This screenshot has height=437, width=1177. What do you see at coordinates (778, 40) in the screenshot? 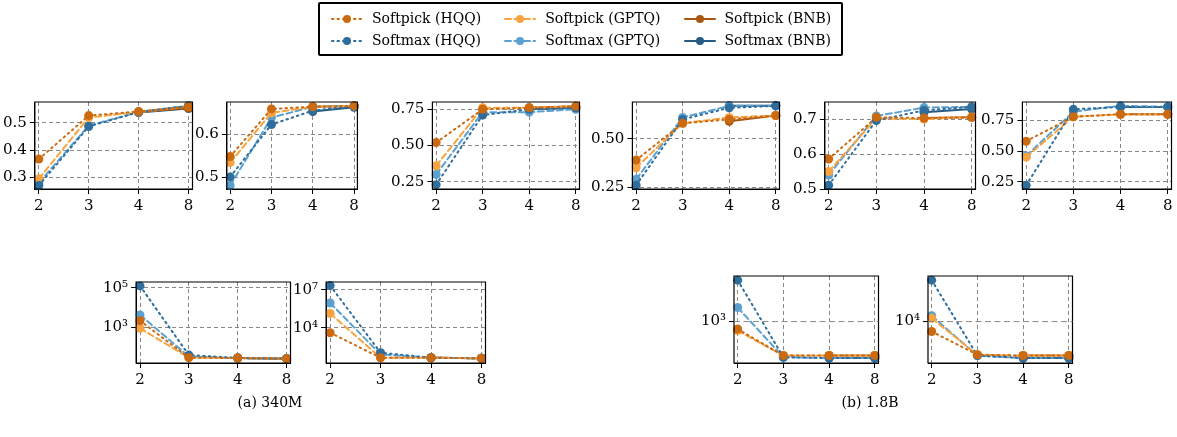
I see `legend-label: Softmax (BNB)` at bounding box center [778, 40].